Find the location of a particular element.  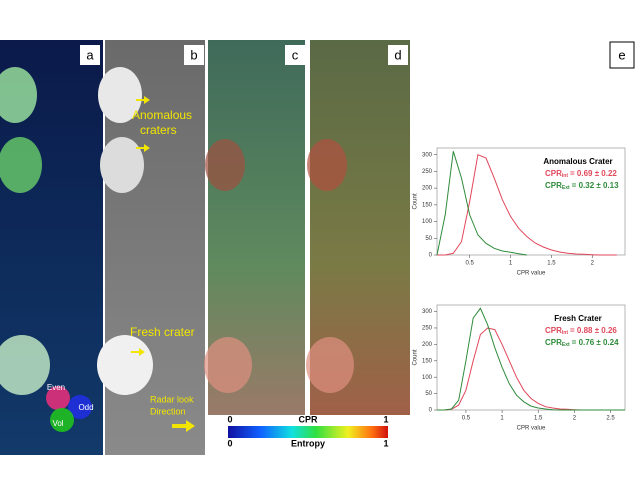

wheel-label: Even is located at coordinates (56, 387).